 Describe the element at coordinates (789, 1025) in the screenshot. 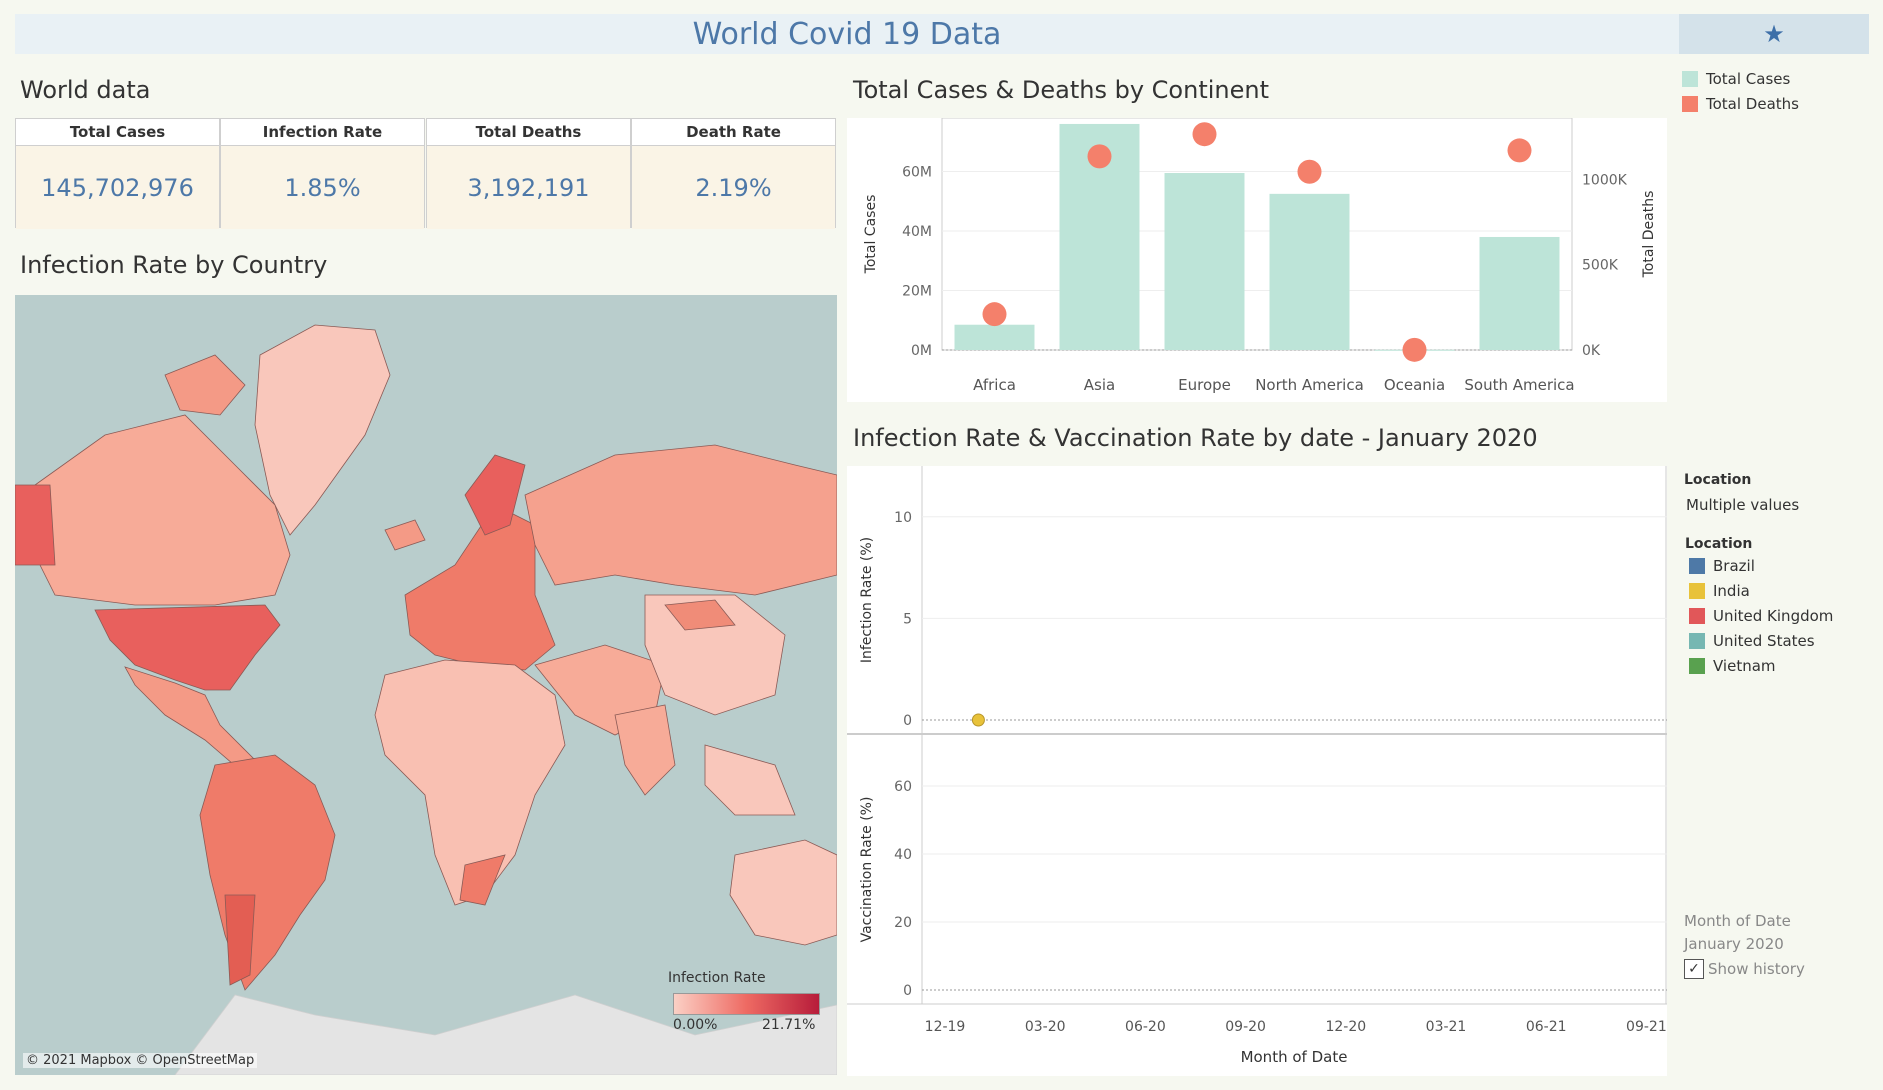

I see `map-legend-max: 21.71%` at that location.